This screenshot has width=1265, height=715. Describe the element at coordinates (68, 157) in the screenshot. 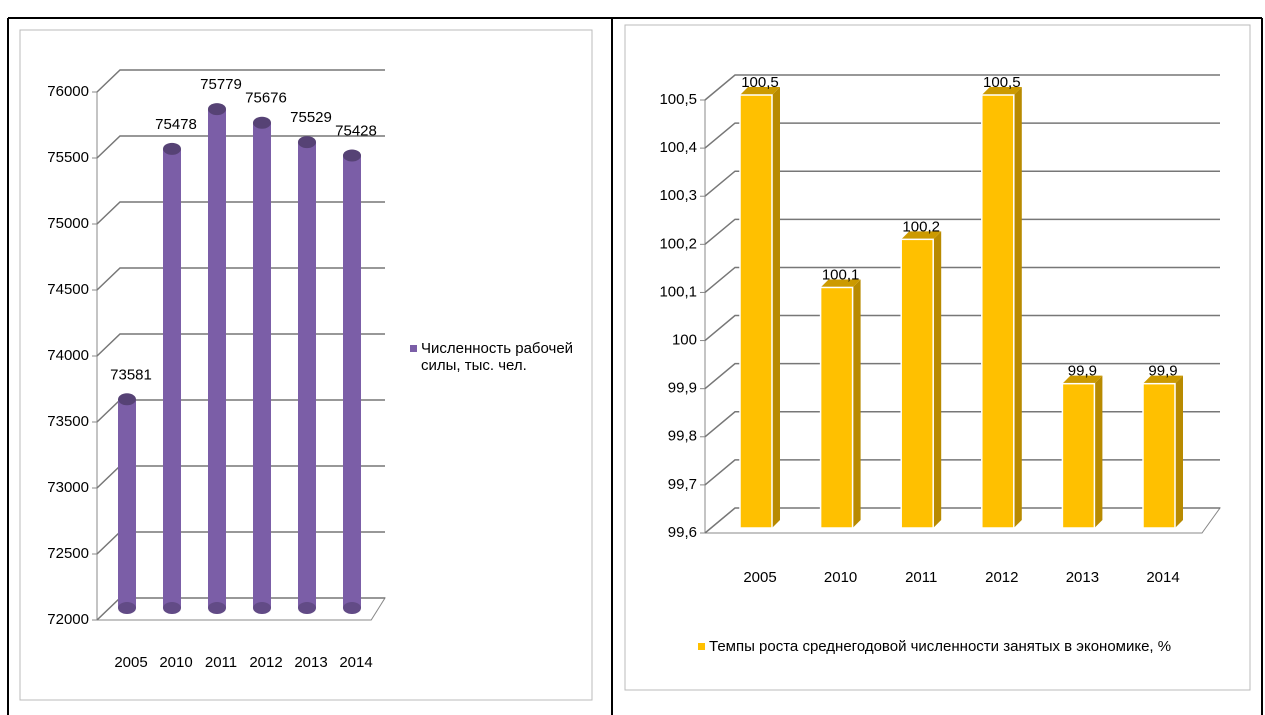

I see `y-tick-label: 75500` at that location.